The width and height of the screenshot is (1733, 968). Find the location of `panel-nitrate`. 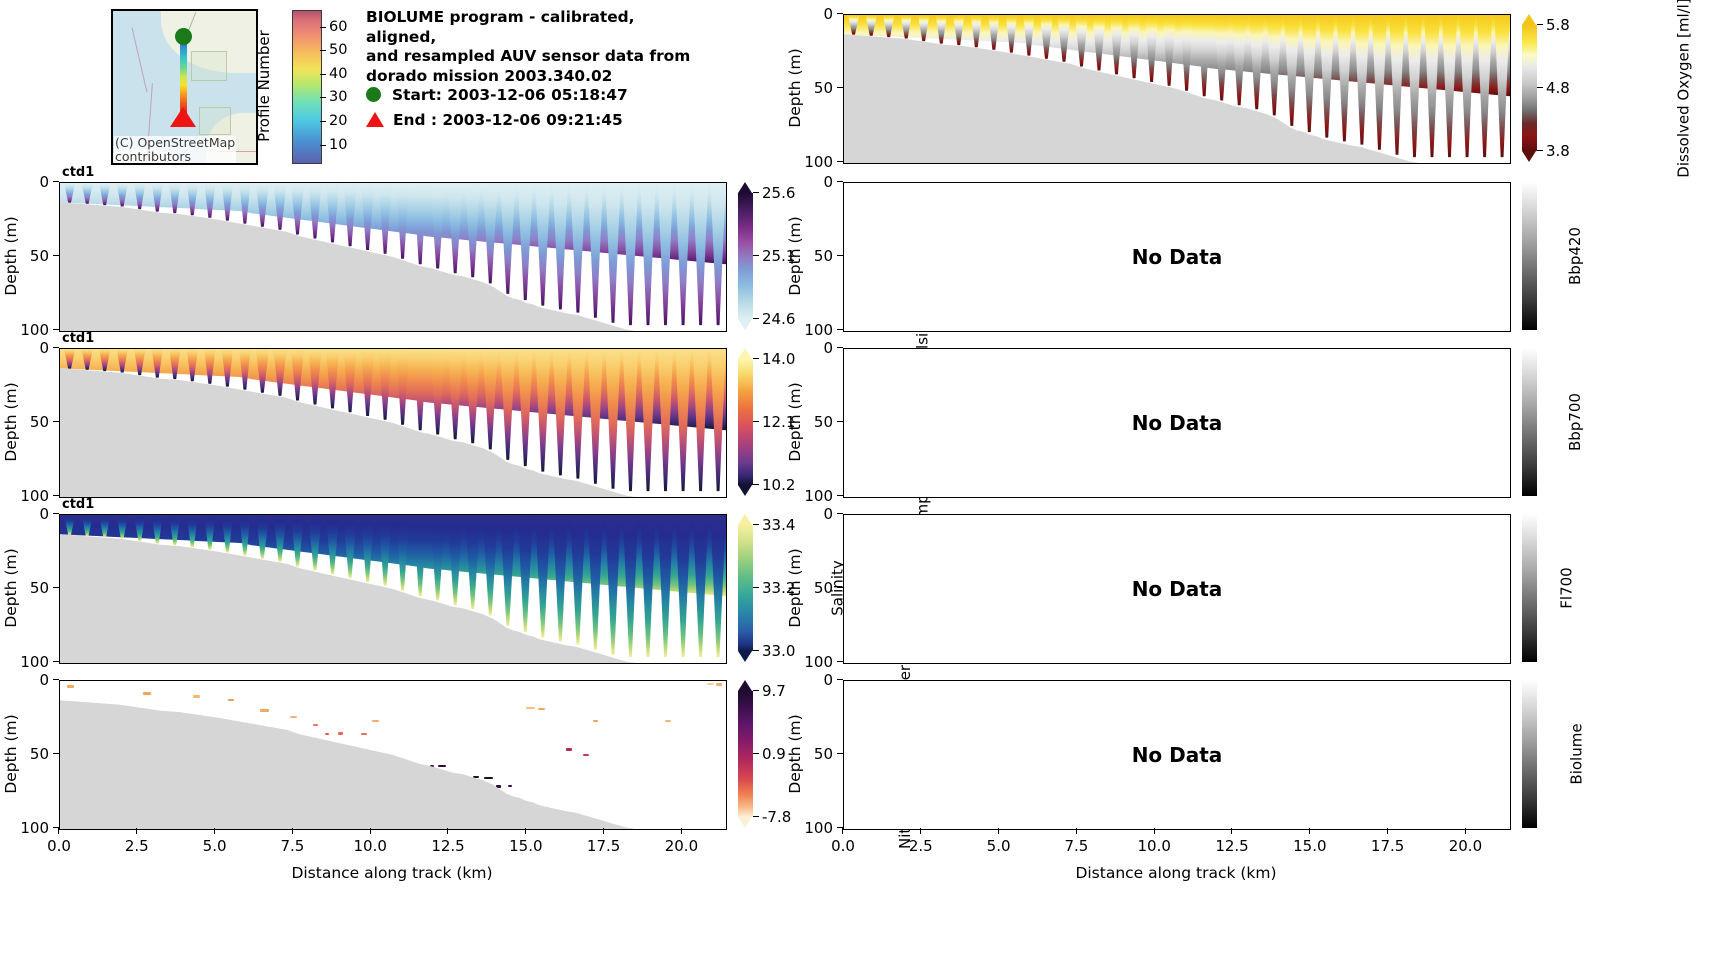

panel-nitrate is located at coordinates (393, 755).